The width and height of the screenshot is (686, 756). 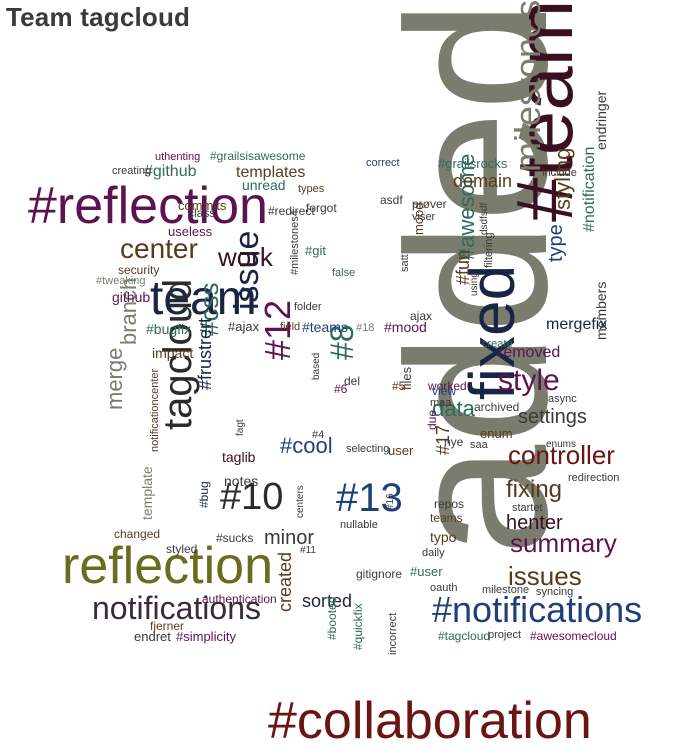 I want to click on tag-word: authentication, so click(x=239, y=599).